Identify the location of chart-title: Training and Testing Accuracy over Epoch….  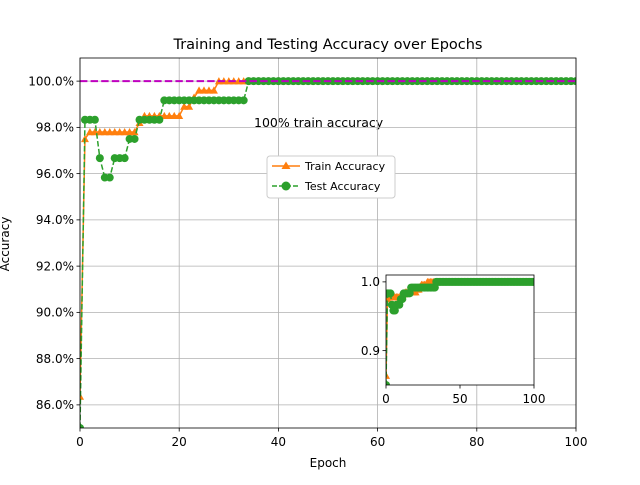
(327, 45).